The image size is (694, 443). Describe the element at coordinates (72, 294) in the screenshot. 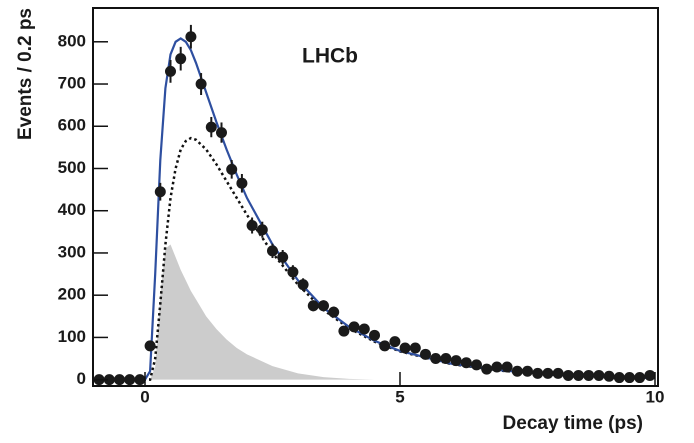

I see `y-tick-label: 200` at that location.